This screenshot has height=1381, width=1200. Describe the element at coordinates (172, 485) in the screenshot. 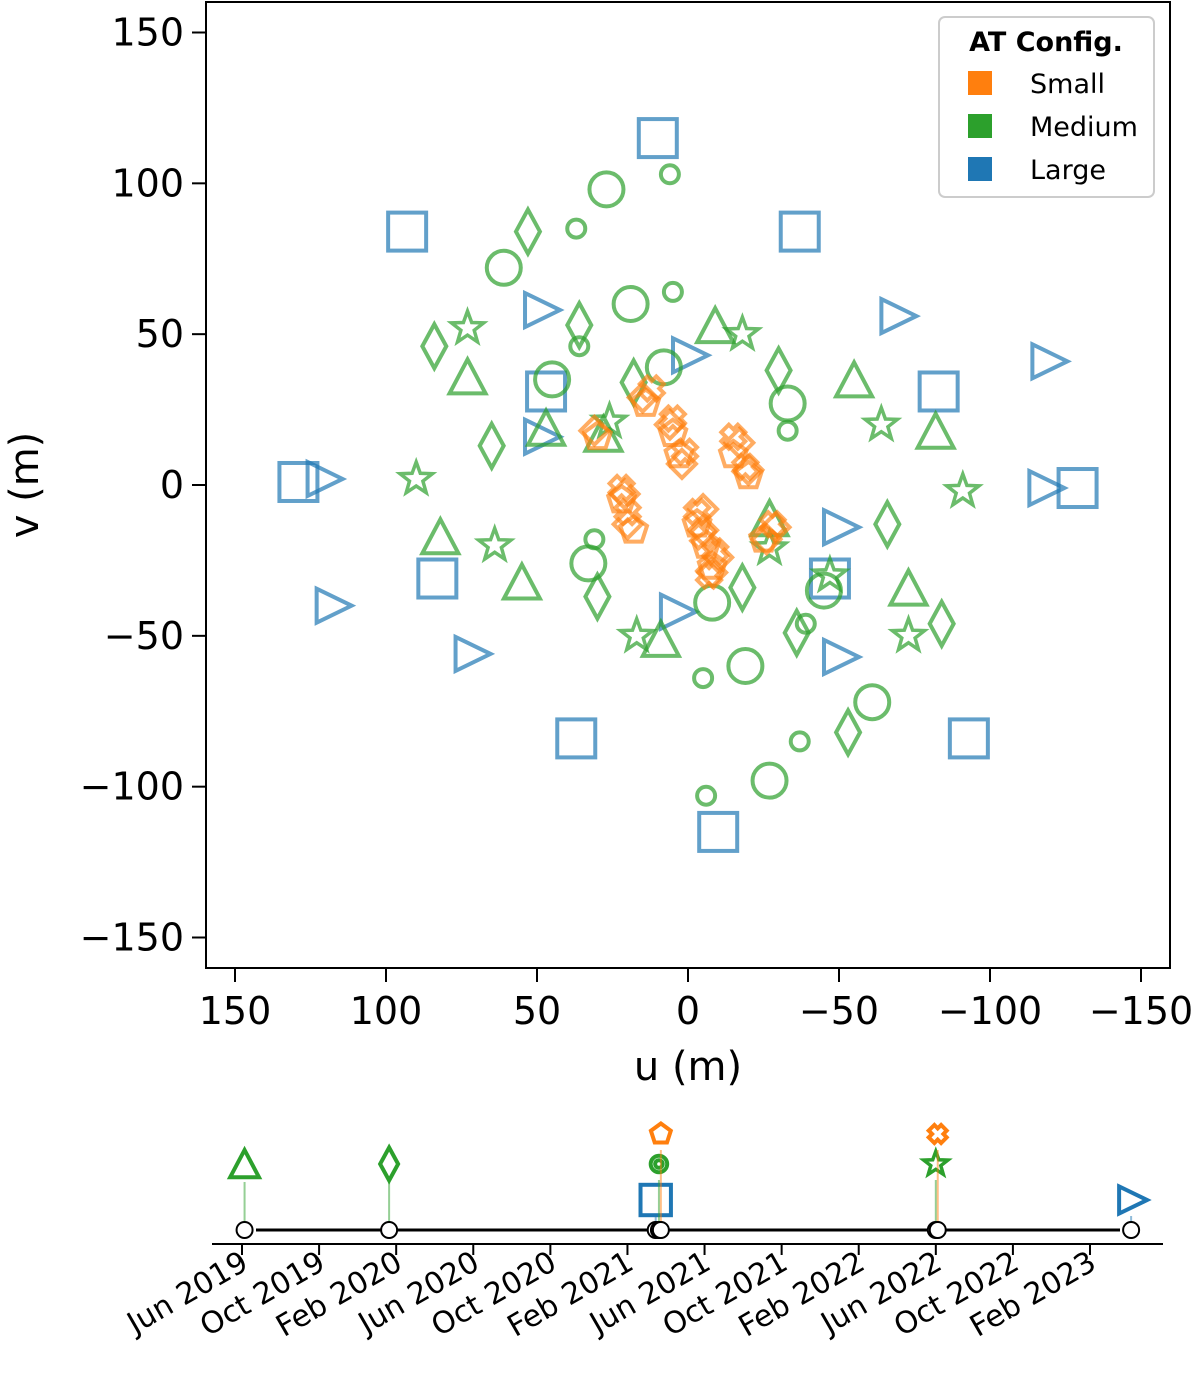

I see `y-tick-label: 0` at that location.